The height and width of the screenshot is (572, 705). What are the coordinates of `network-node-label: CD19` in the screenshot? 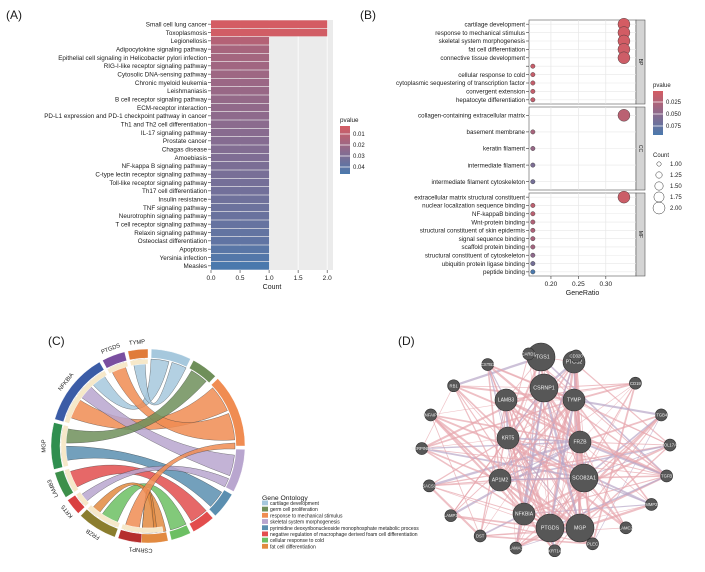 It's located at (635, 383).